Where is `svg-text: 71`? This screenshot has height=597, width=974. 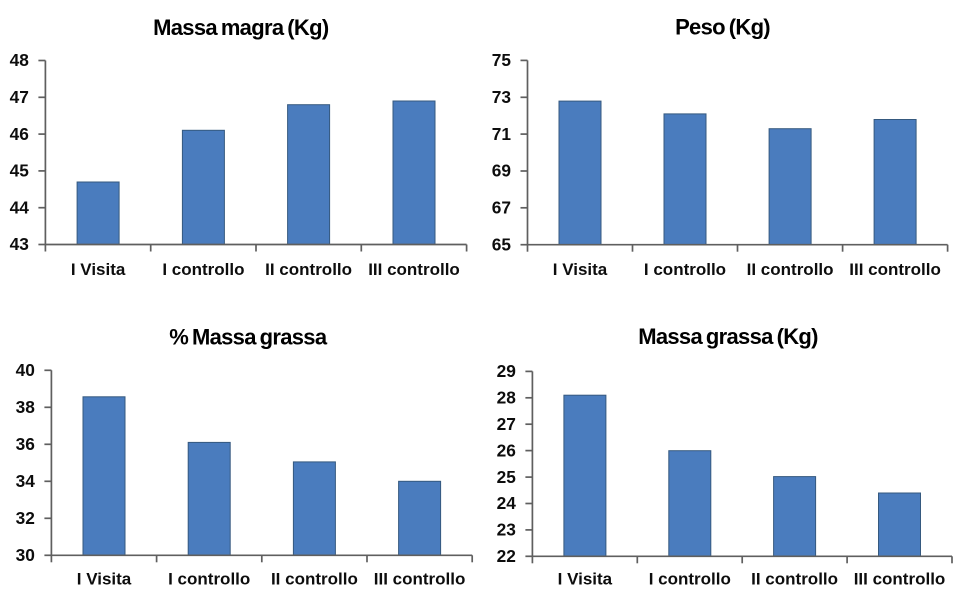
svg-text: 71 is located at coordinates (502, 134).